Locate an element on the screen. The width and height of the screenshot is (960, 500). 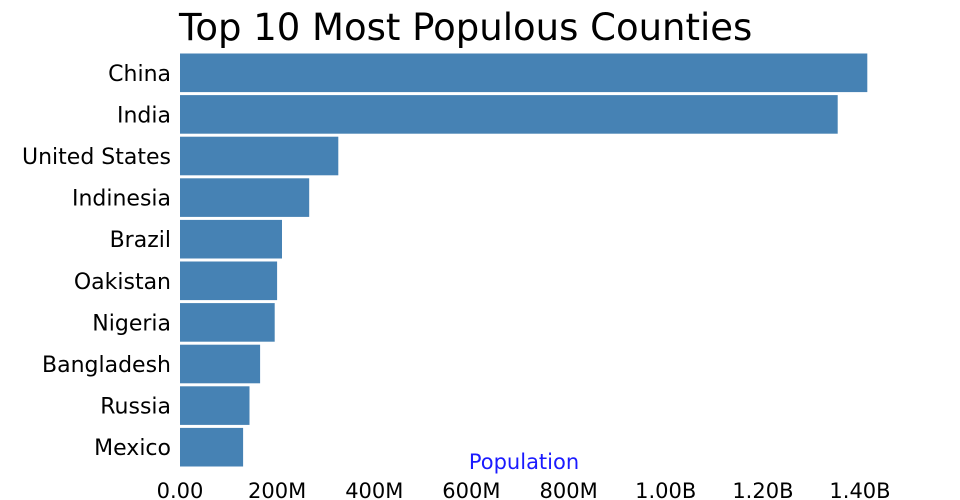
x-tick-label: 1.20B is located at coordinates (762, 489).